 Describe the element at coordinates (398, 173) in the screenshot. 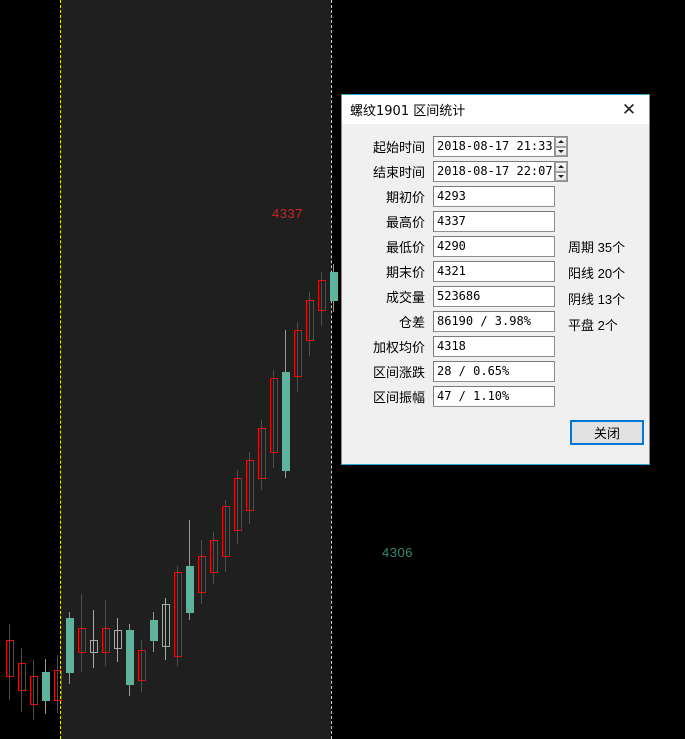

I see `field-label: 结束时间` at that location.